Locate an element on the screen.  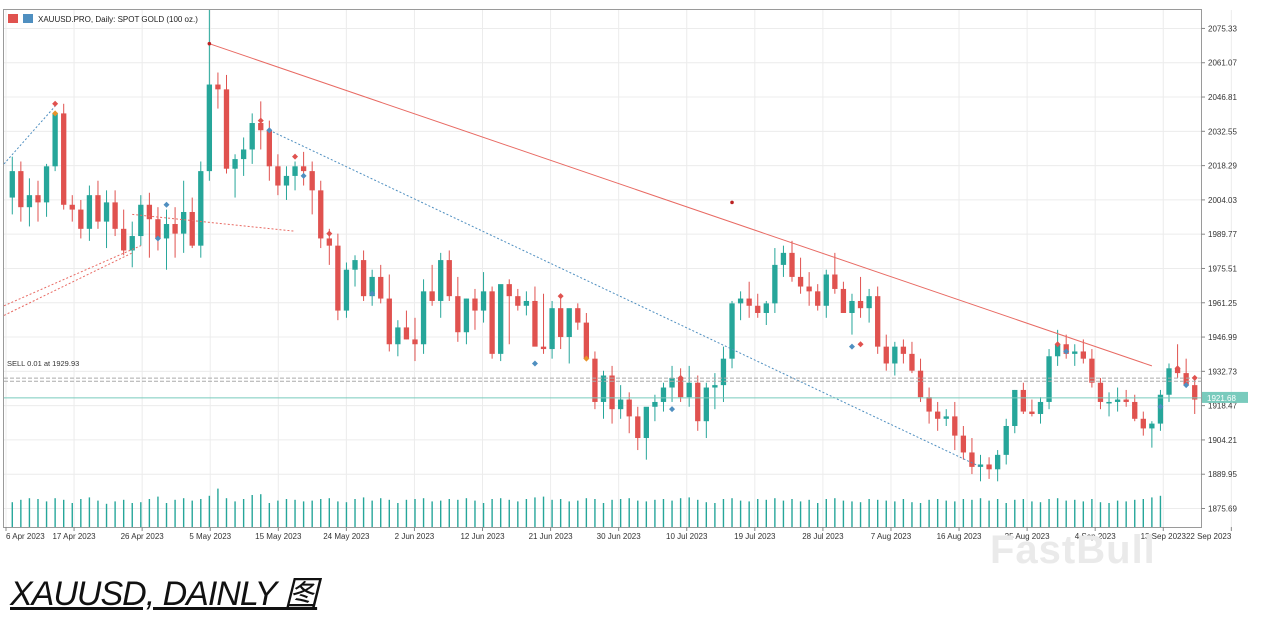
y-tick-label: 1875.69 is located at coordinates (1222, 509).